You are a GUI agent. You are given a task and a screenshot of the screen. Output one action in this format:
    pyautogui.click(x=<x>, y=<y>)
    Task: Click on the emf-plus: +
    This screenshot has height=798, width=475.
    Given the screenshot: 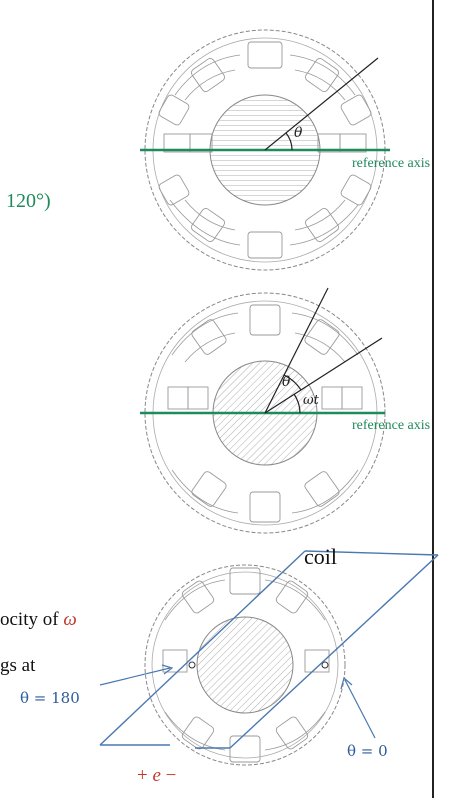 What is the action you would take?
    pyautogui.click(x=142, y=775)
    